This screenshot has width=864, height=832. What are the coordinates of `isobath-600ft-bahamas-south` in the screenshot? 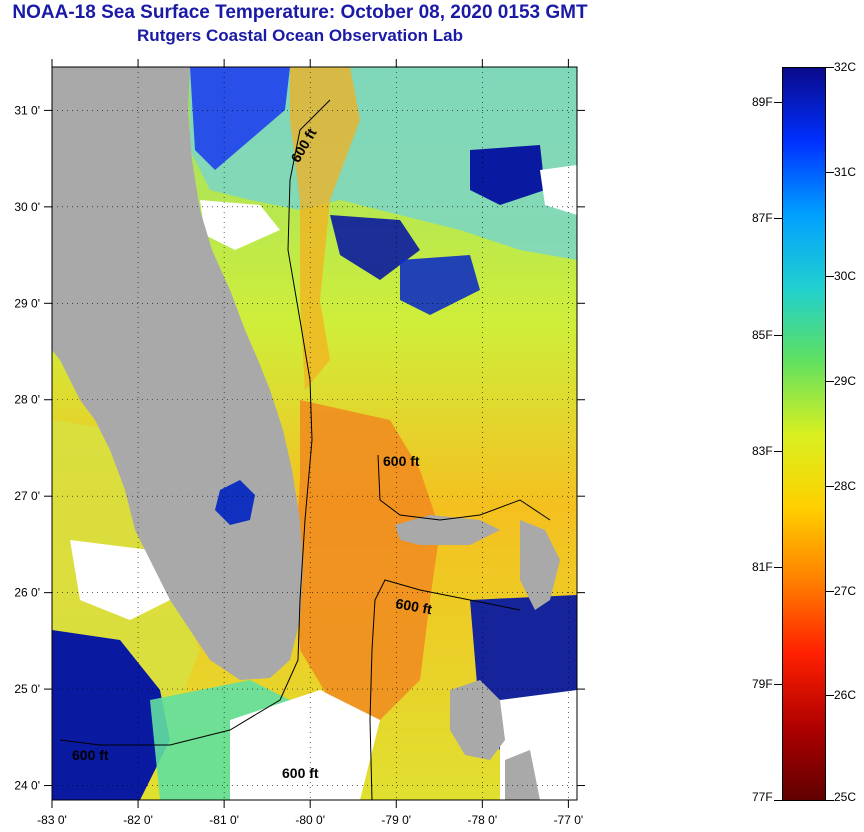 It's located at (445, 689).